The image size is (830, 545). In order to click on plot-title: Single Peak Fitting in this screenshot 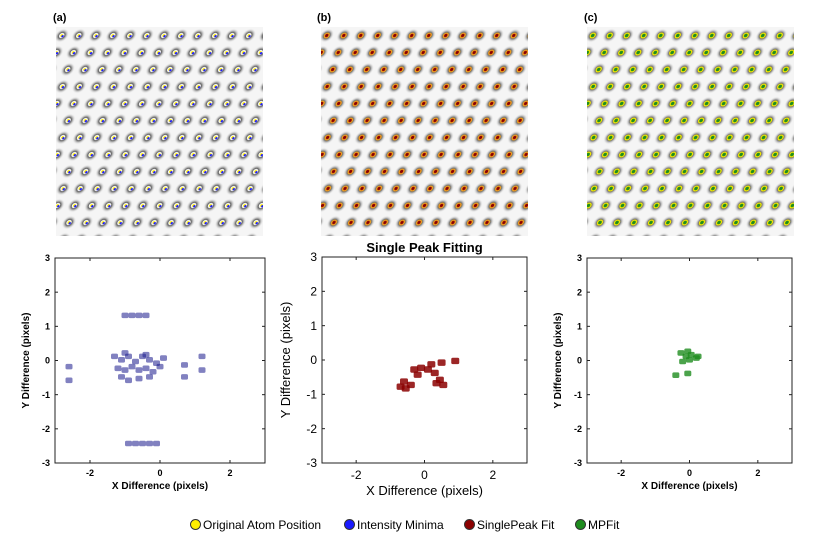, I will do `click(424, 247)`.